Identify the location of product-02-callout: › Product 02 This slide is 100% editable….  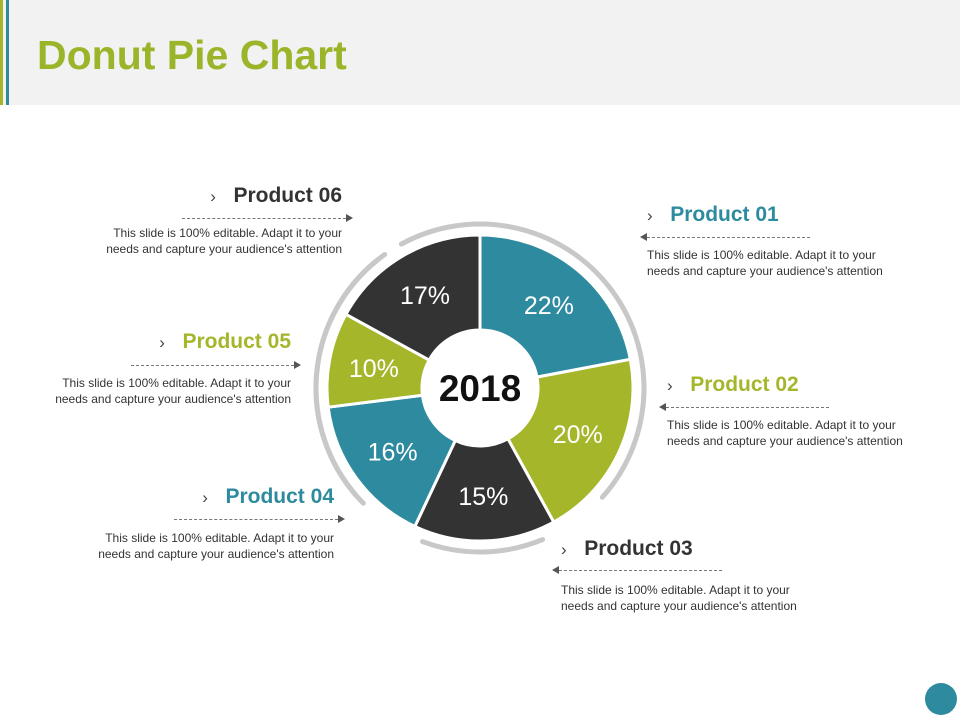
(789, 411).